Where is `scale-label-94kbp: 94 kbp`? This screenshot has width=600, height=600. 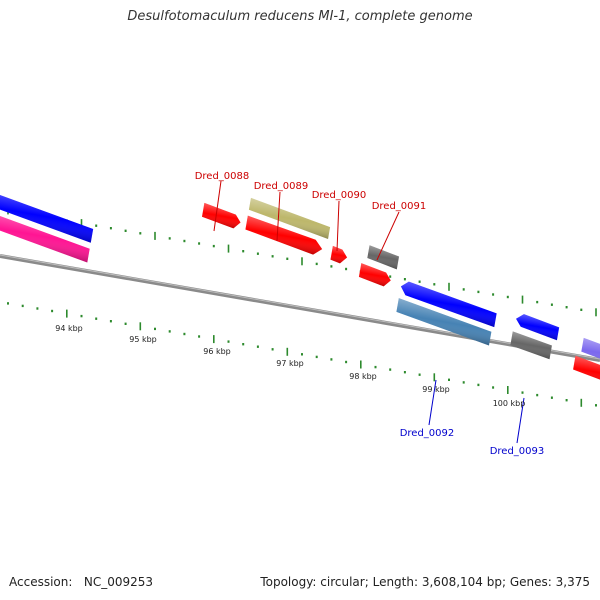
scale-label-94kbp: 94 kbp is located at coordinates (69, 328).